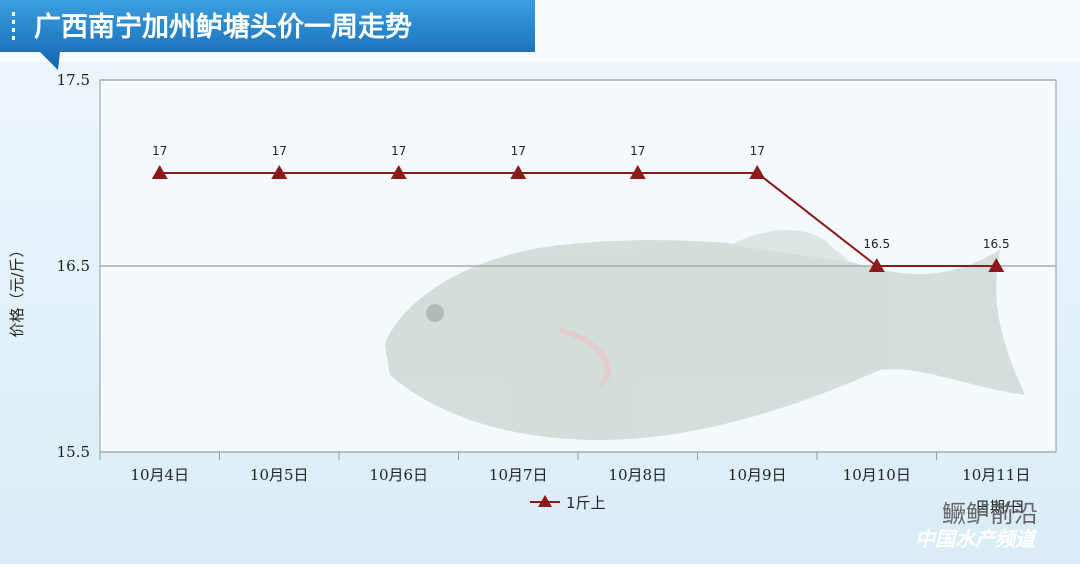 This screenshot has height=568, width=1080. I want to click on y-tick-label: 17.5, so click(73, 80).